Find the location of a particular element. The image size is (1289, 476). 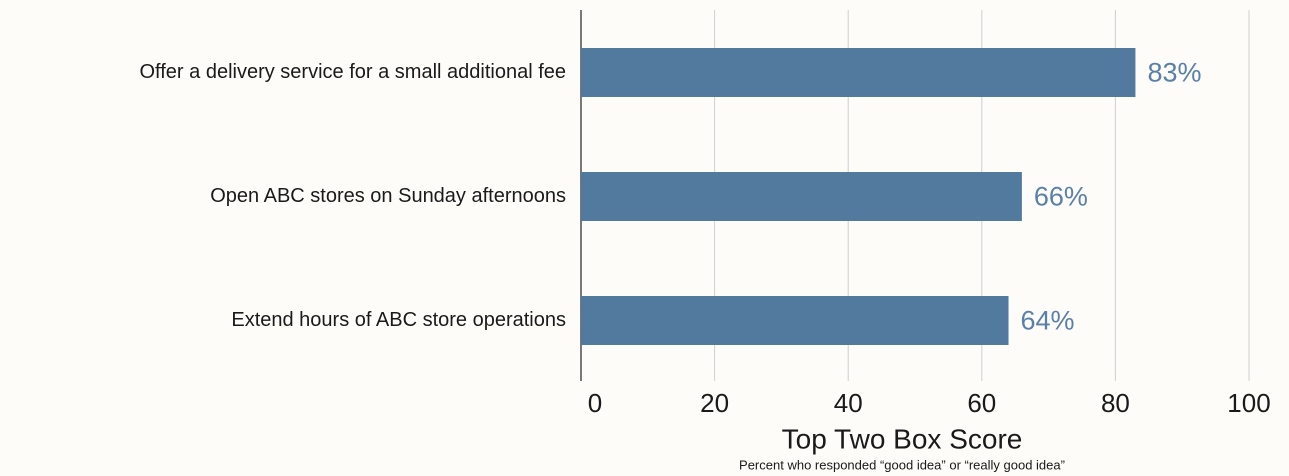

value-label: 66% is located at coordinates (1061, 197).